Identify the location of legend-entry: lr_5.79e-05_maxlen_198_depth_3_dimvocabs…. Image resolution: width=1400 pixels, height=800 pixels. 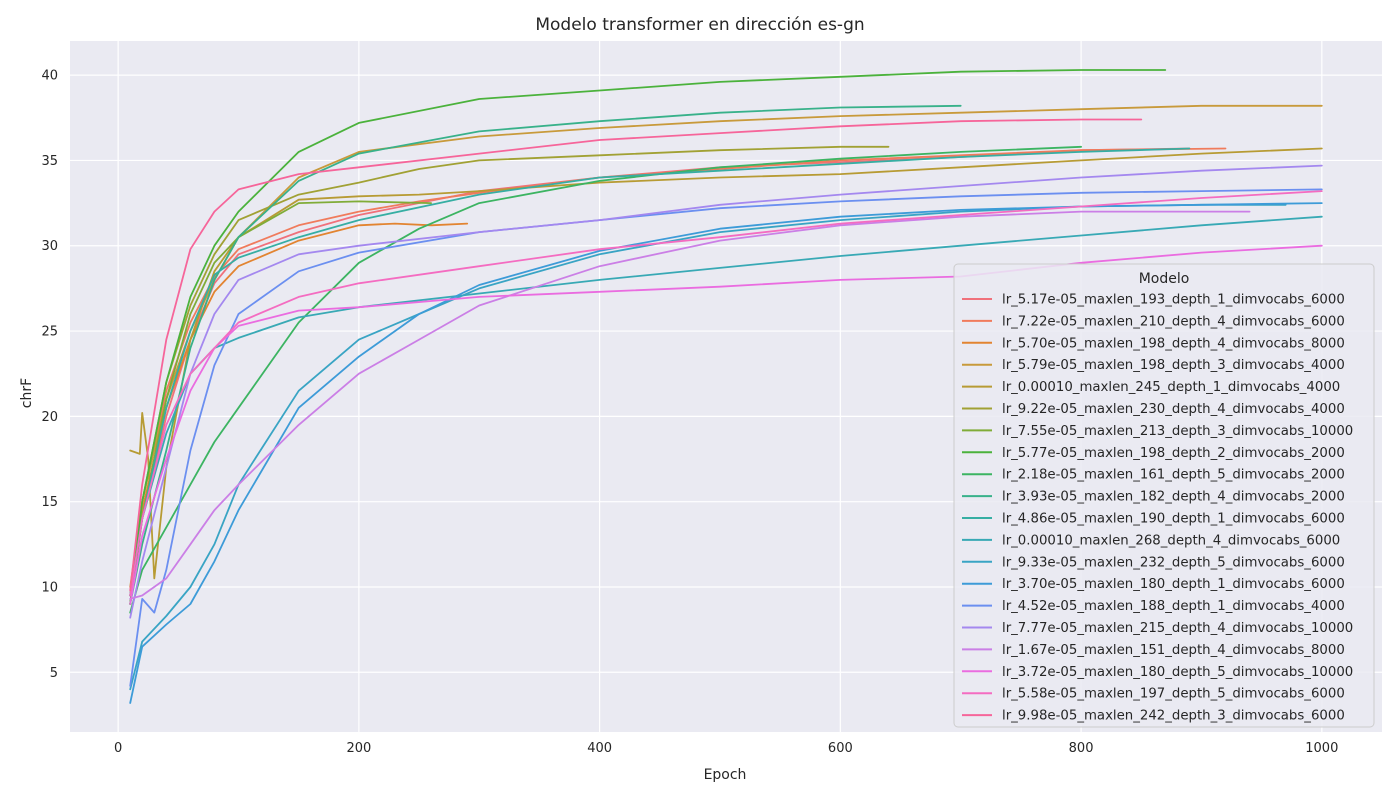
(1173, 365).